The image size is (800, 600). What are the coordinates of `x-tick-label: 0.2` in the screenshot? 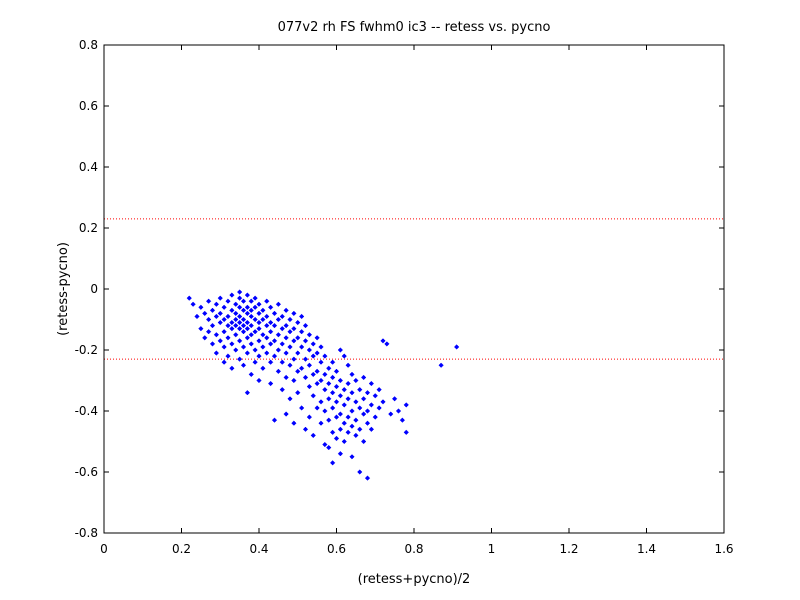 It's located at (181, 549).